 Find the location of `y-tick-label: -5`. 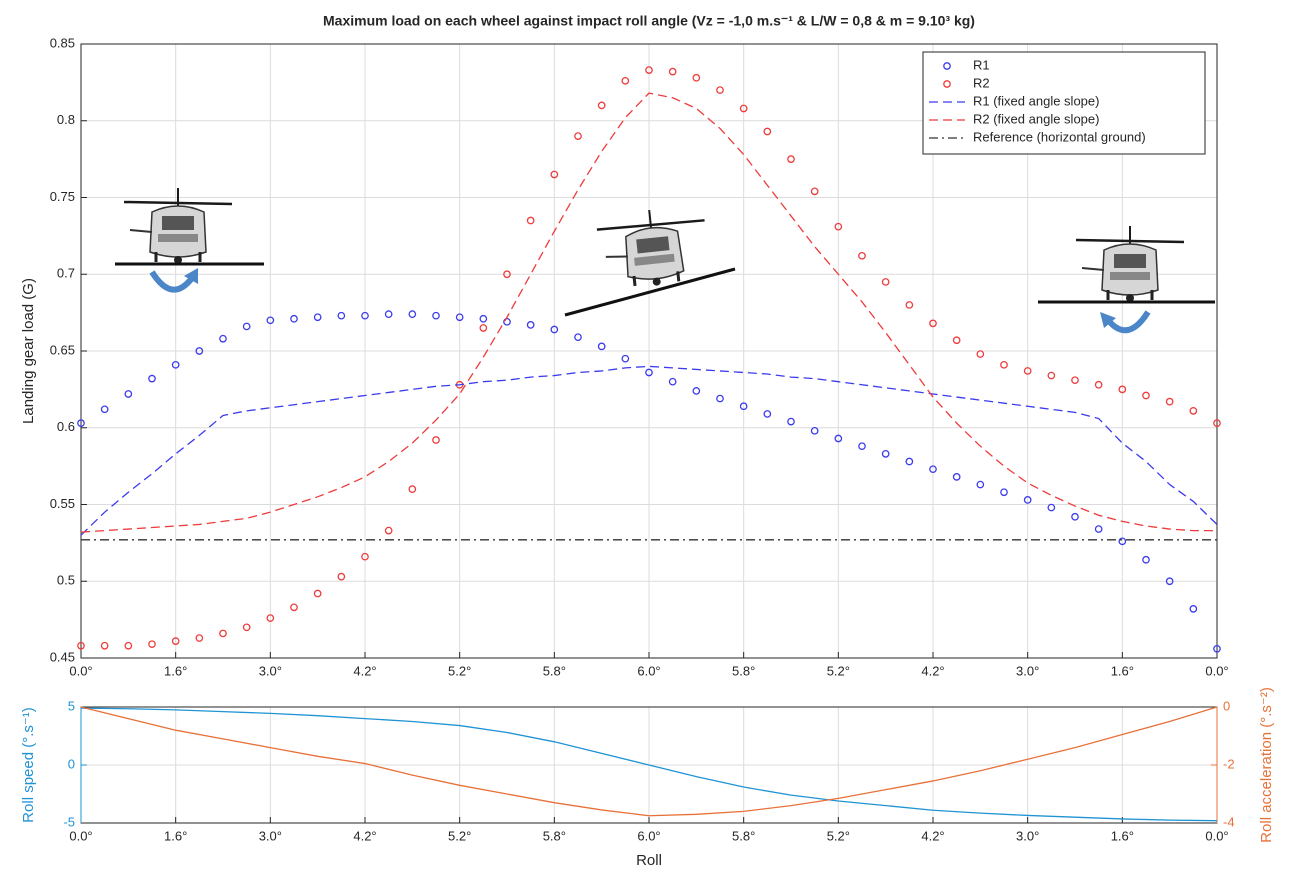

y-tick-label: -5 is located at coordinates (69, 821).